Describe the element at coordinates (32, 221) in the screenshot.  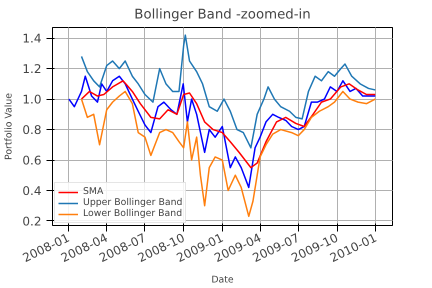
I see `y-tick-label: 0.2` at that location.